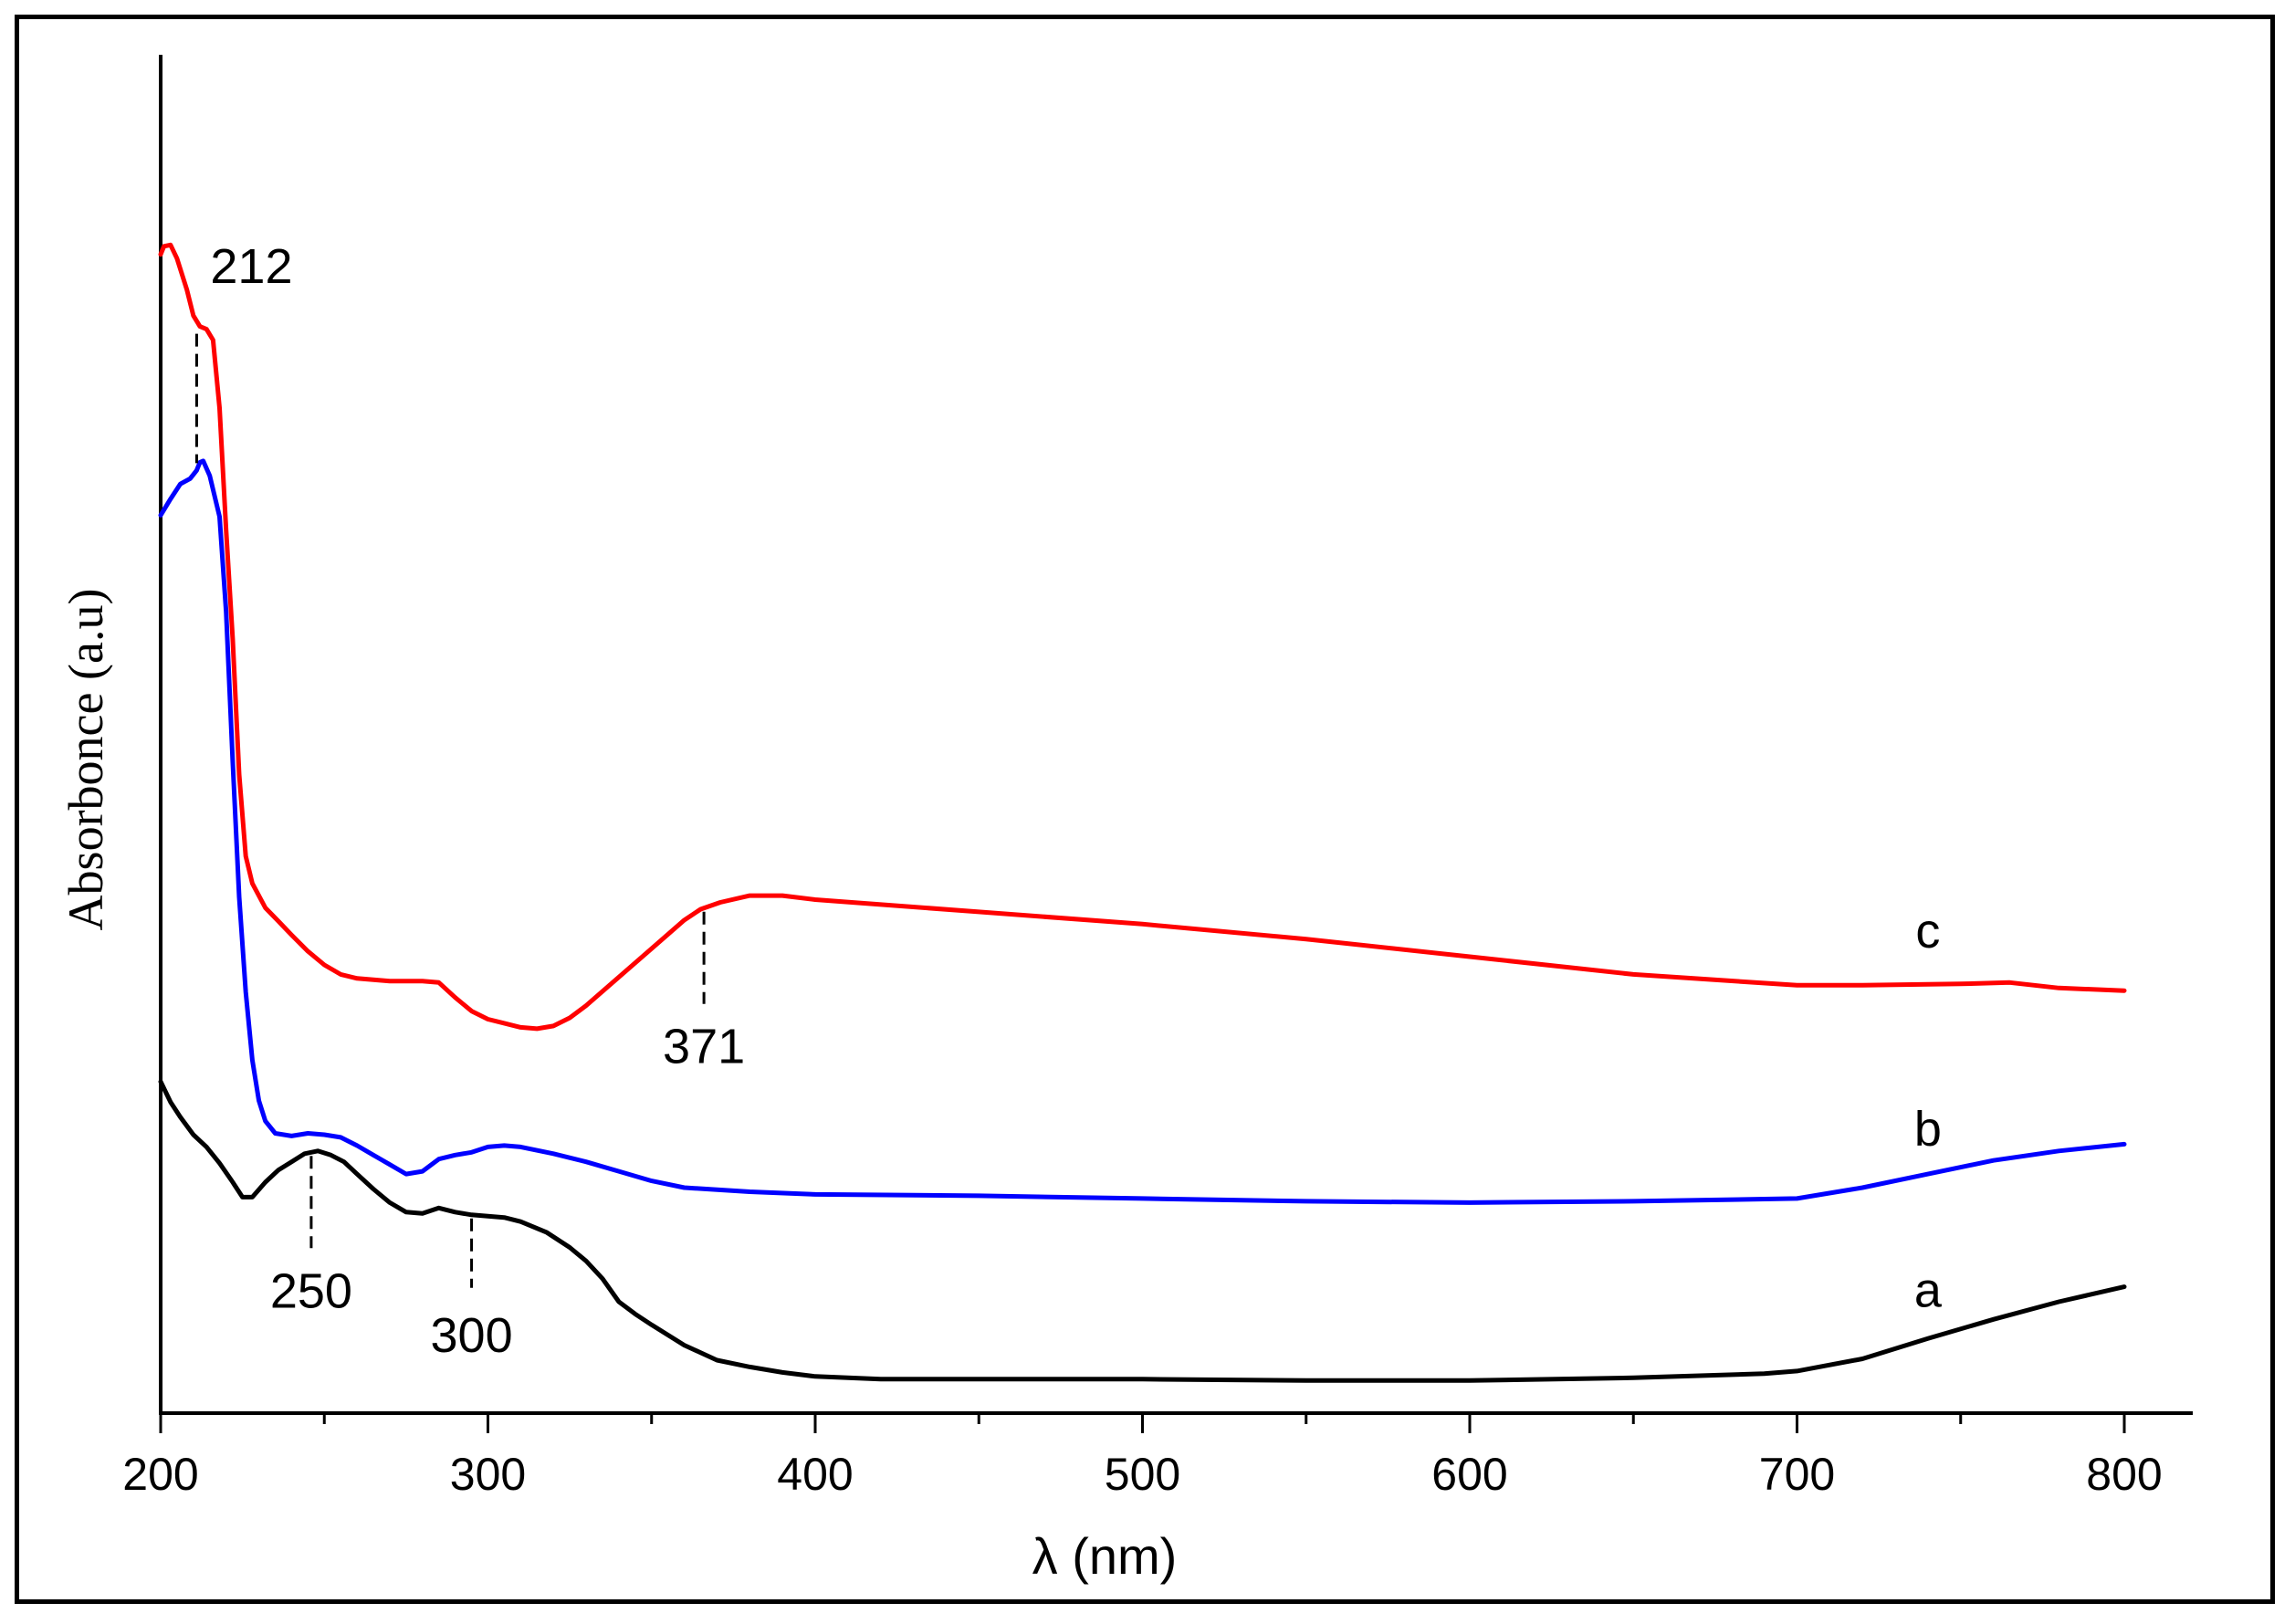 This screenshot has width=2295, height=1624. Describe the element at coordinates (488, 1474) in the screenshot. I see `x-tick-label: 300` at that location.